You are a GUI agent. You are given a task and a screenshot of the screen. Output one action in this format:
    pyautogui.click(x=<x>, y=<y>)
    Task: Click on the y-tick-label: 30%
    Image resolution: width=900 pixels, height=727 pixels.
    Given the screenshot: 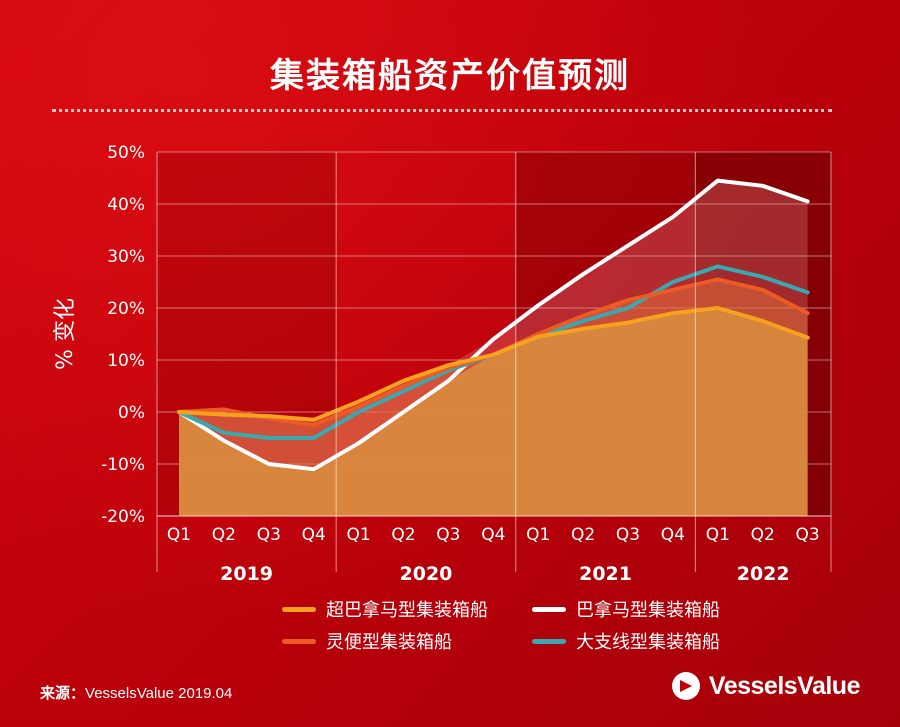 What is the action you would take?
    pyautogui.click(x=126, y=257)
    